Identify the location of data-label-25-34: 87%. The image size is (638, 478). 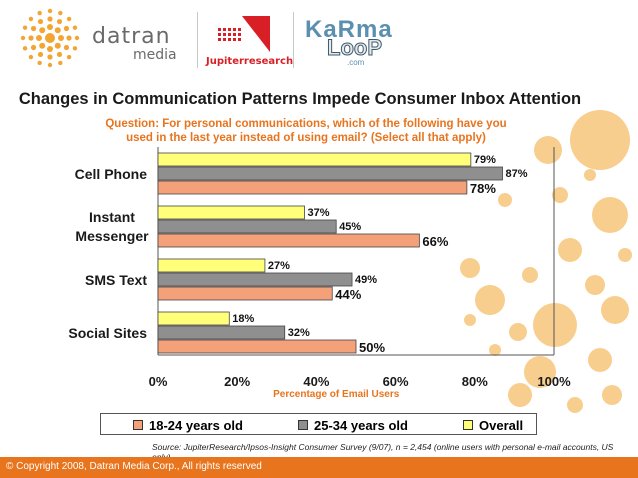
(517, 174).